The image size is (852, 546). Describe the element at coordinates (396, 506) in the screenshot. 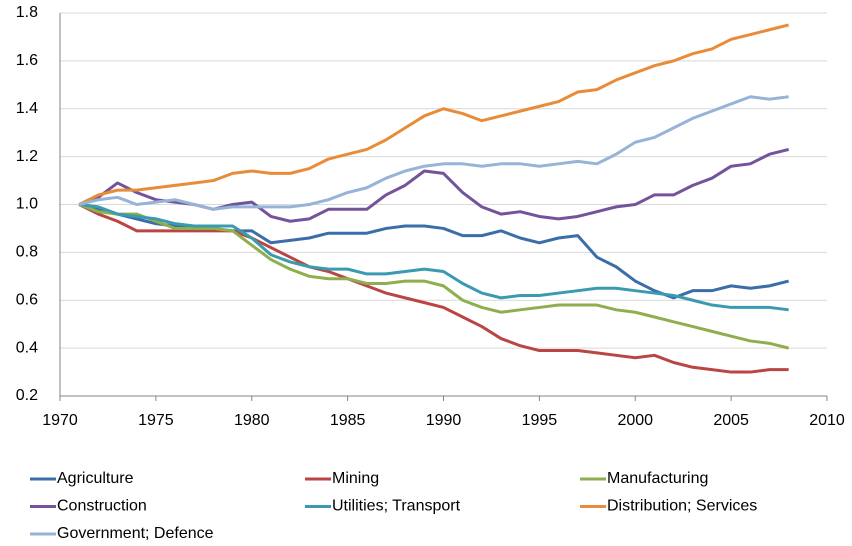

I see `legend-label: Utilities; Transport` at that location.